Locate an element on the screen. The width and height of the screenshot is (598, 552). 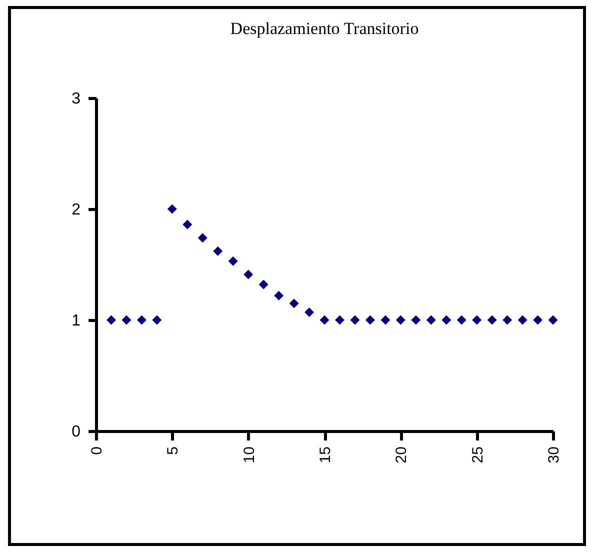
y-tick-label: 0 is located at coordinates (76, 432).